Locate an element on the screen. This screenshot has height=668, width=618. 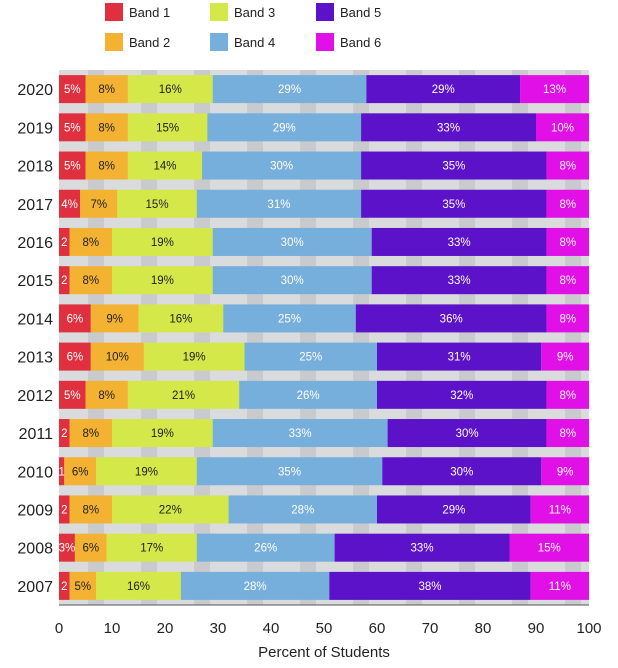
legend-label: Band 1 is located at coordinates (149, 12).